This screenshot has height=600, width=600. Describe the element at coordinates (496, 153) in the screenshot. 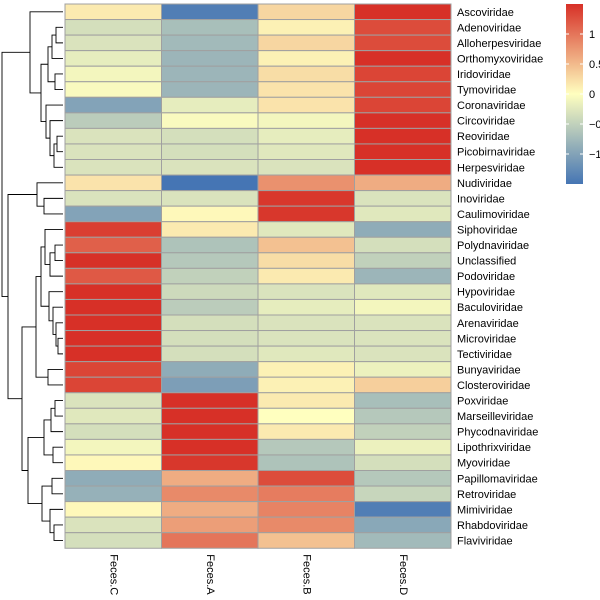

I see `row-label: Picobirnaviridae` at that location.